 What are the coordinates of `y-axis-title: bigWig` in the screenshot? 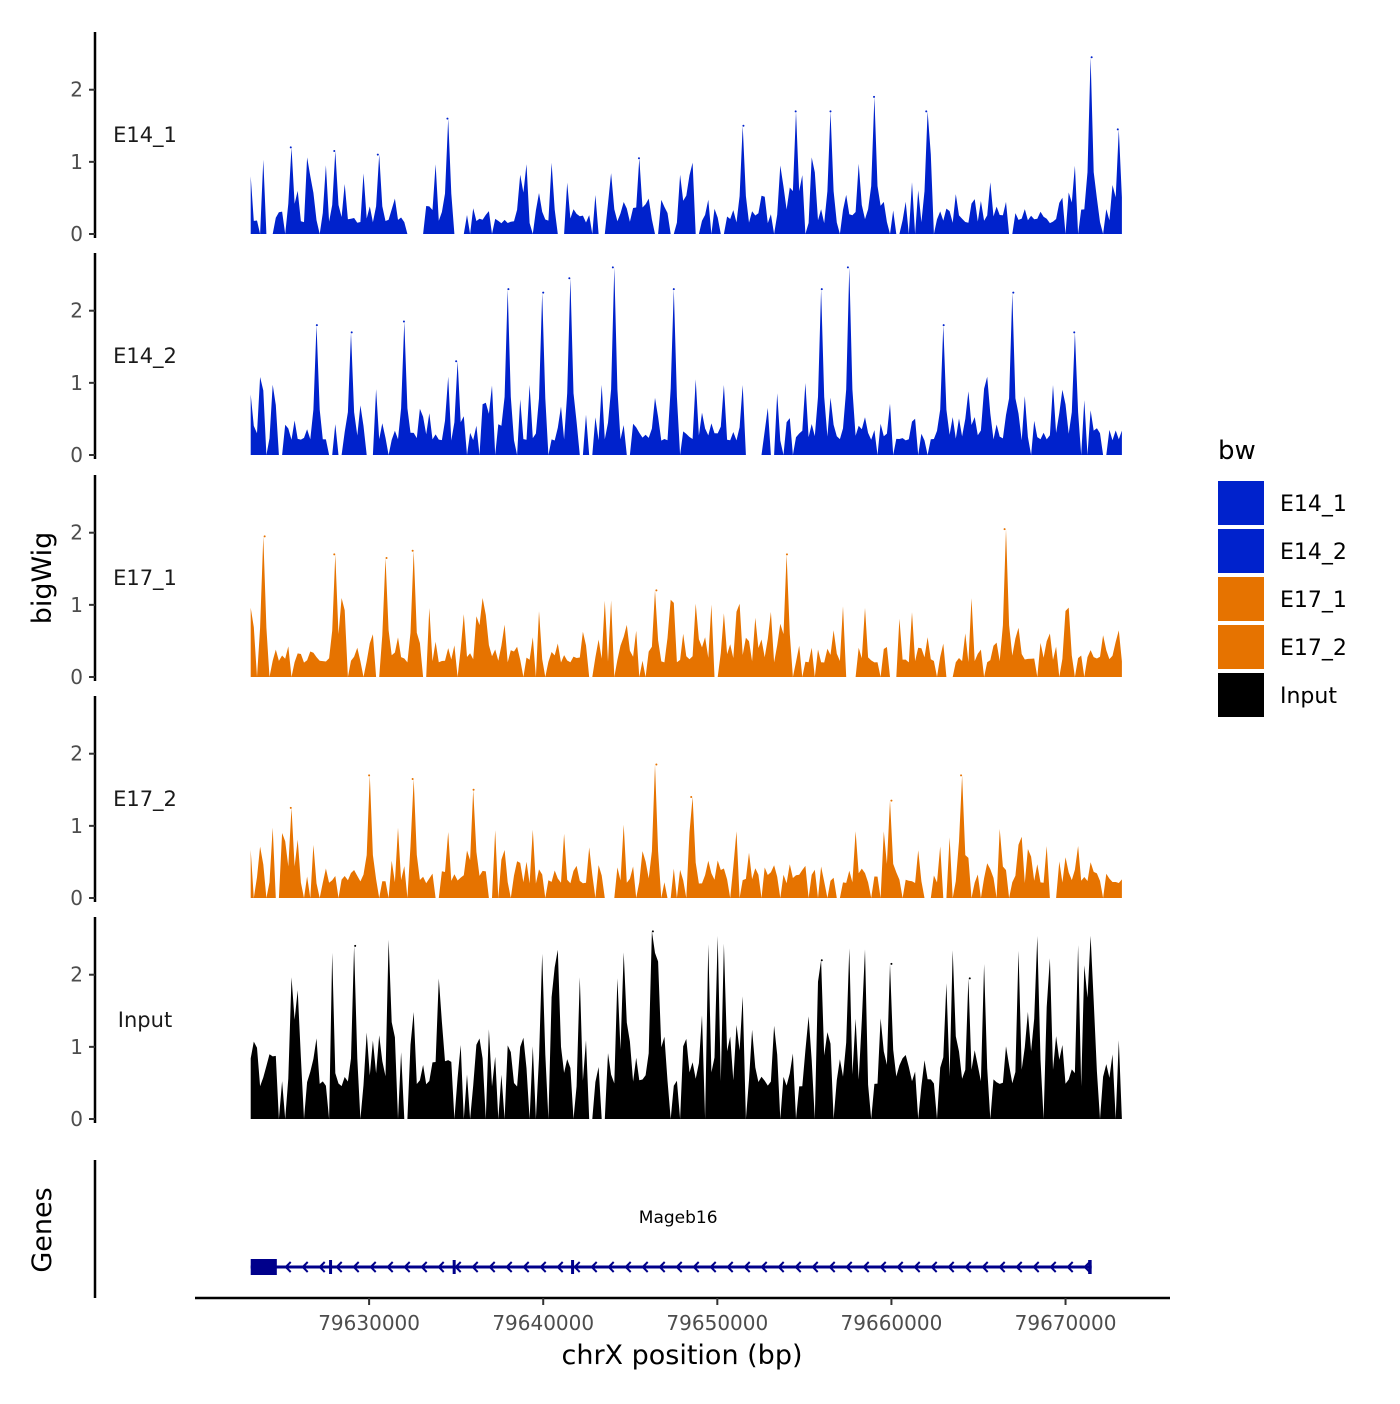 It's located at (42, 578).